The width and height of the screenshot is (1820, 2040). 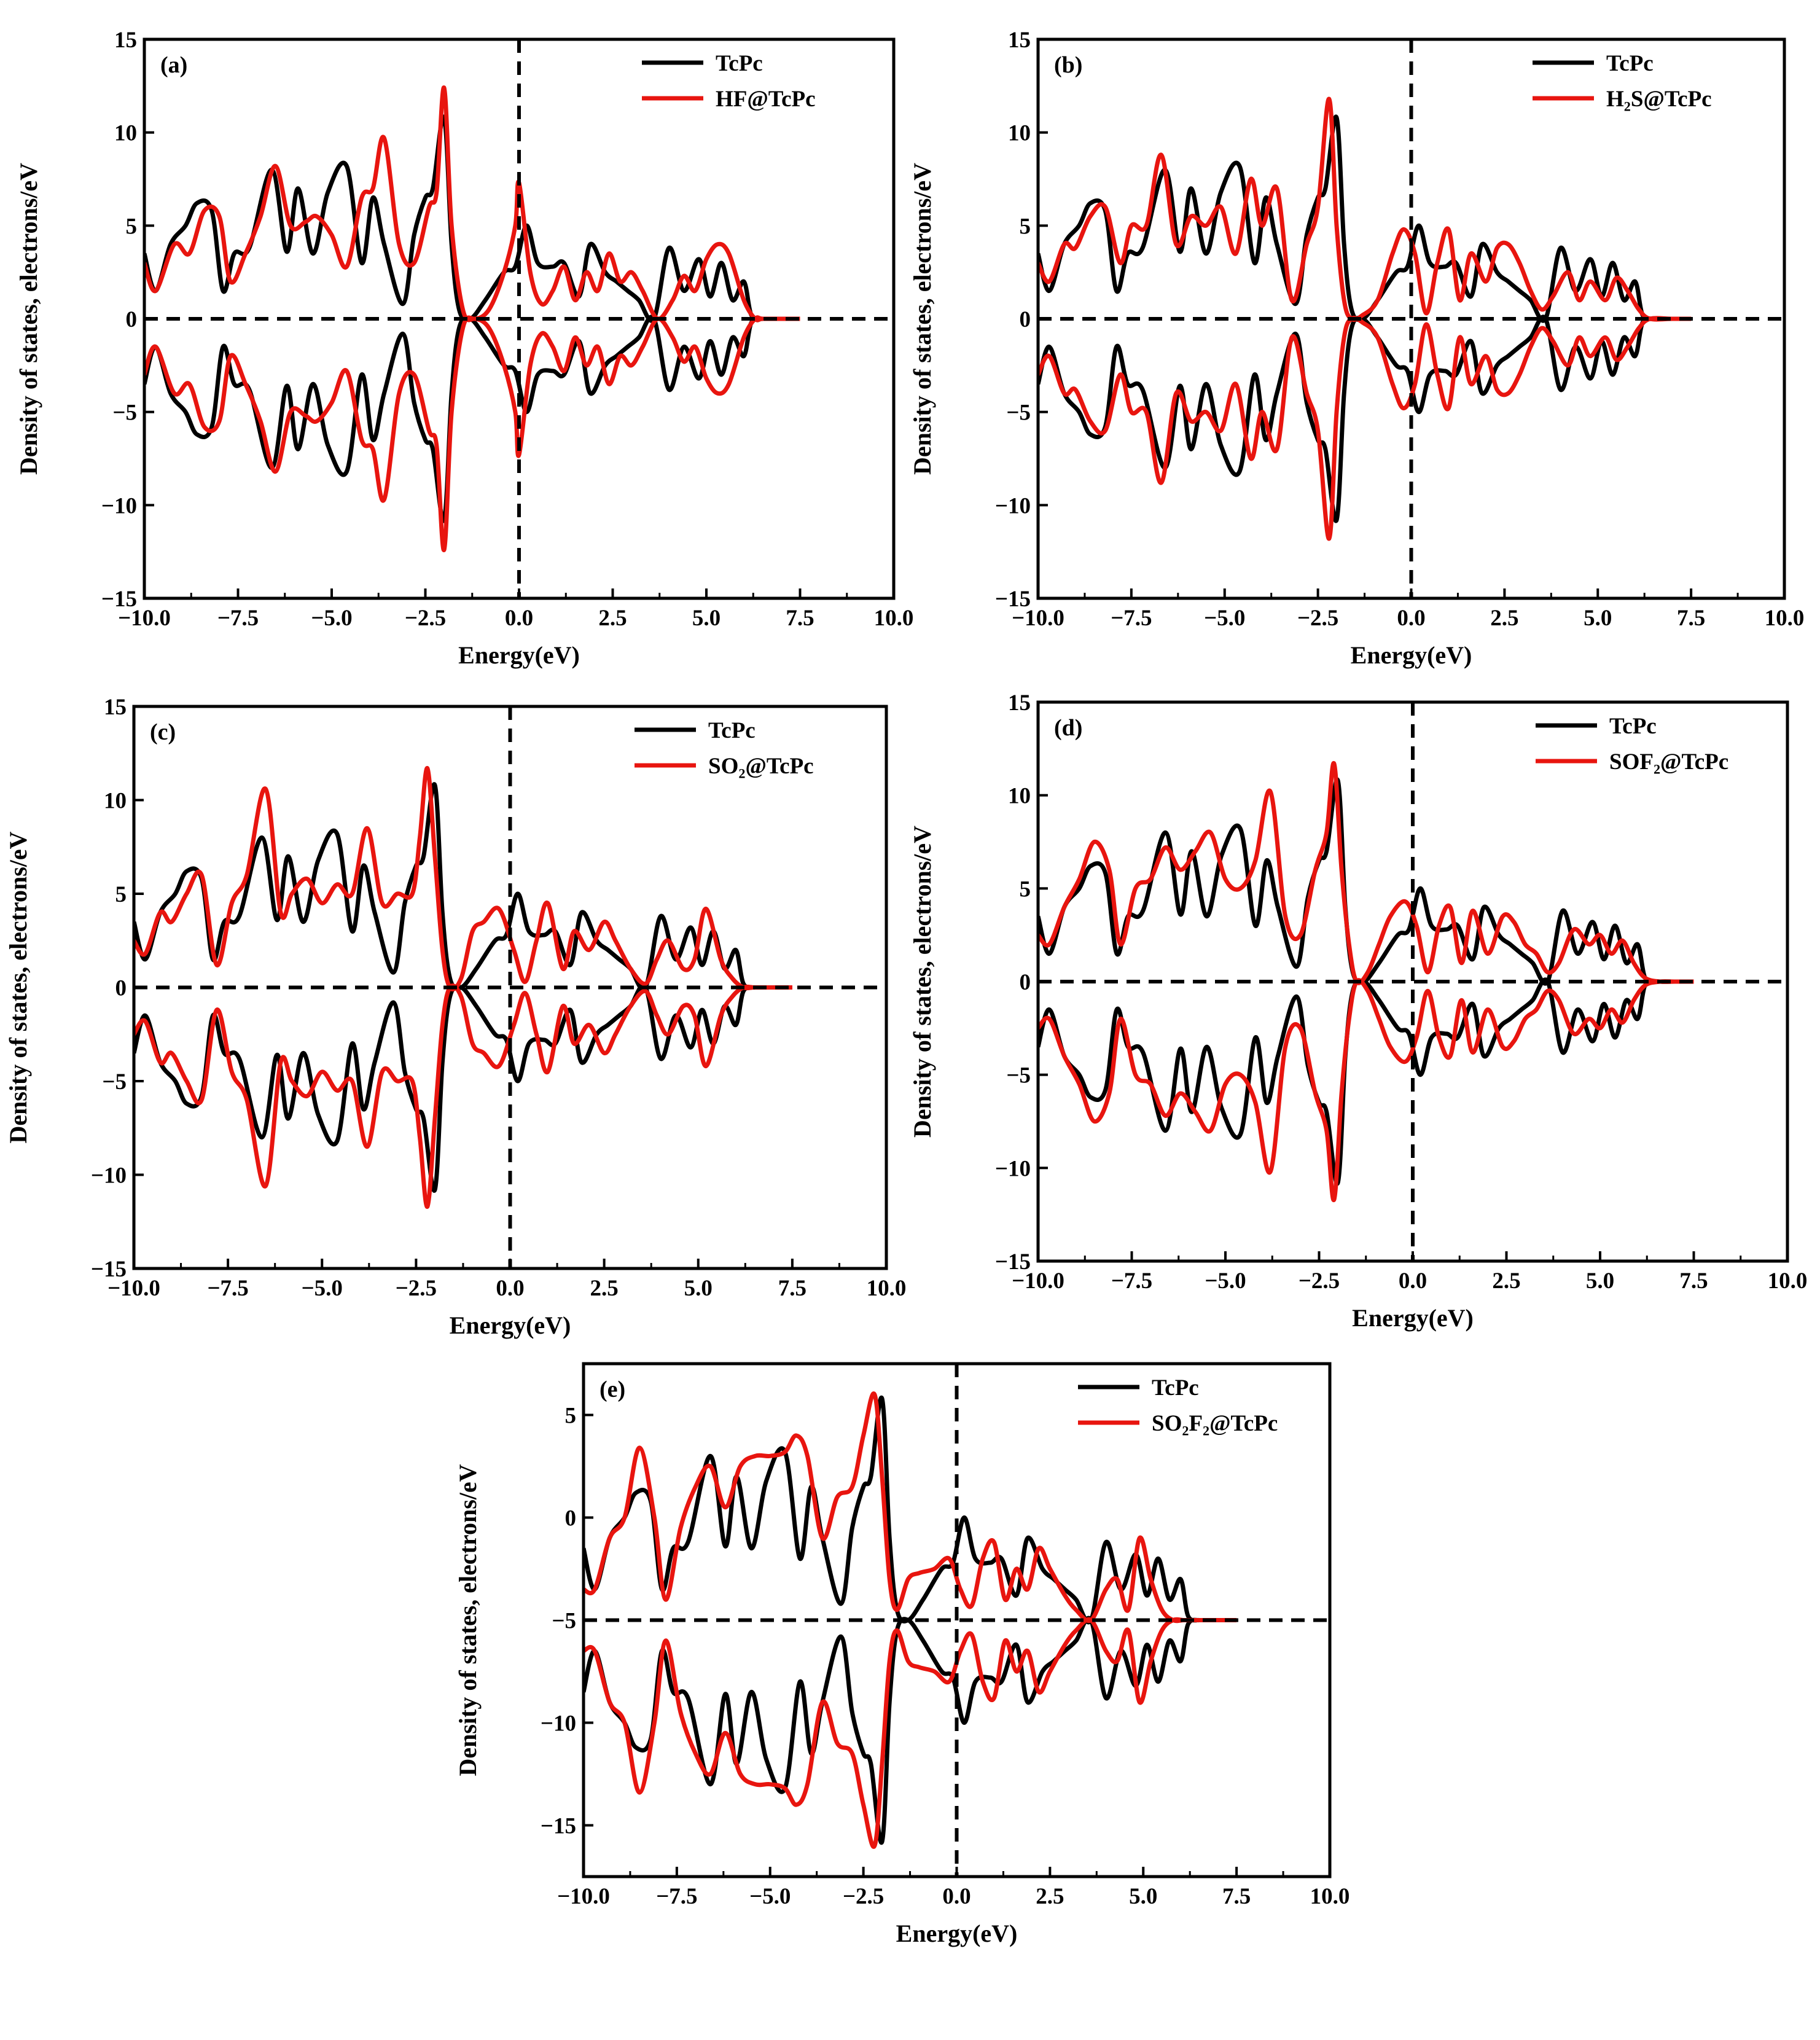 I want to click on panel-label: (e), so click(x=612, y=1389).